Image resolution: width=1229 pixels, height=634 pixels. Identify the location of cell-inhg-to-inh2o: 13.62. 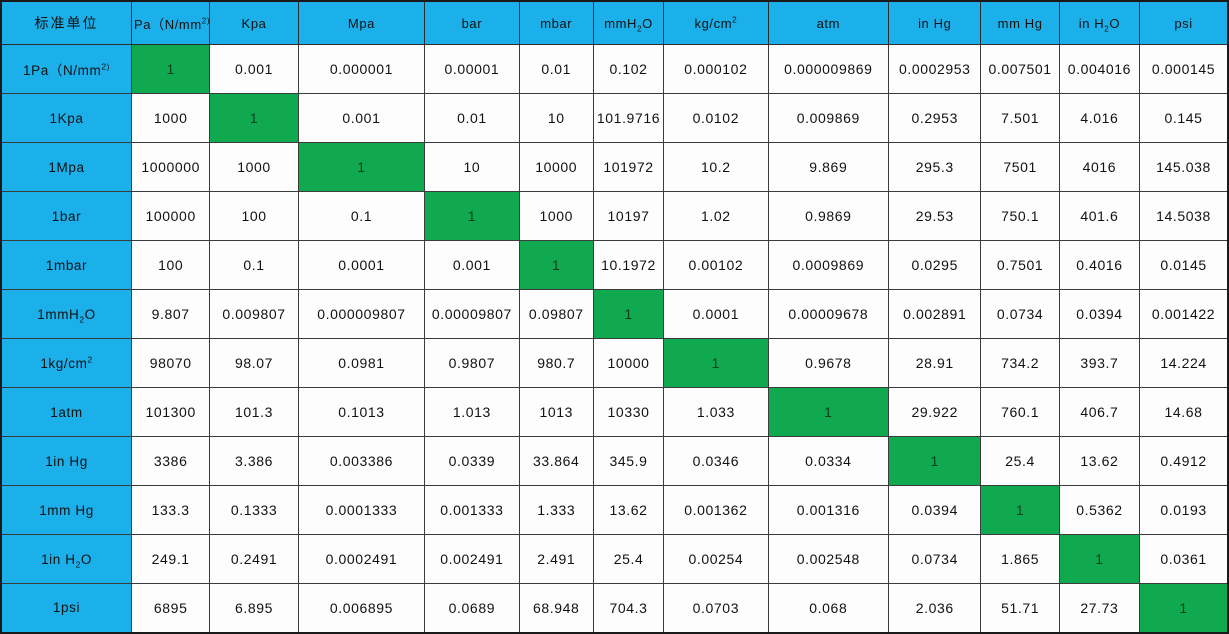
(1099, 461).